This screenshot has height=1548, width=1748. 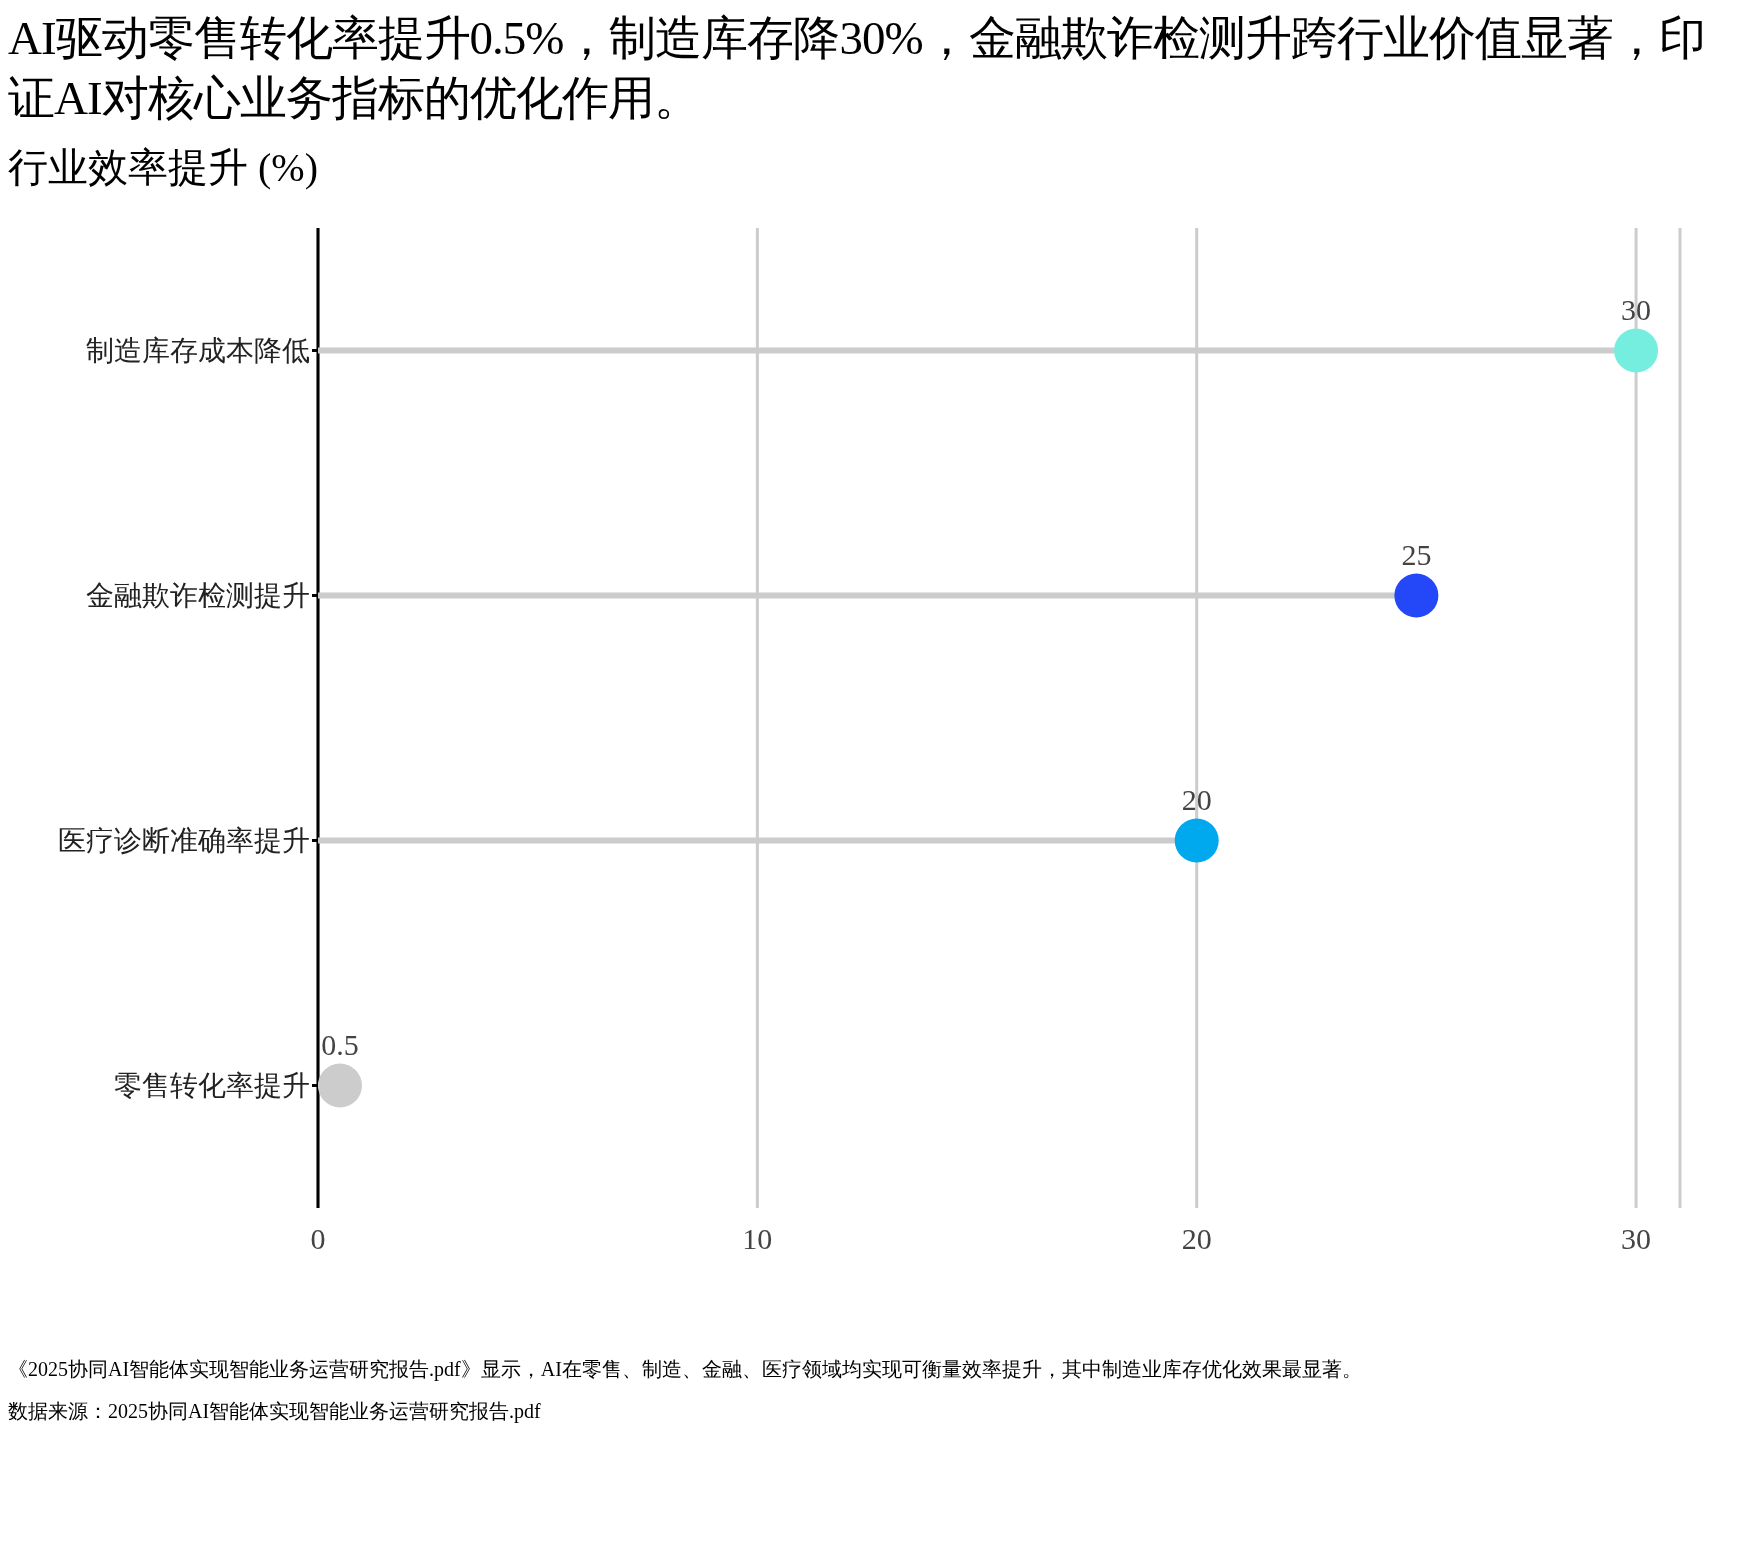 What do you see at coordinates (212, 1086) in the screenshot?
I see `y-tick-label: 零售转化率提升` at bounding box center [212, 1086].